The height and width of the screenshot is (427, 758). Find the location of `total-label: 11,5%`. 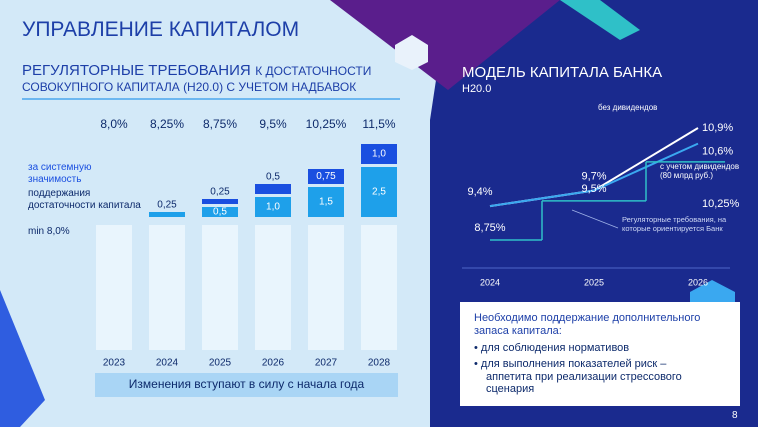

total-label: 11,5% is located at coordinates (378, 124).